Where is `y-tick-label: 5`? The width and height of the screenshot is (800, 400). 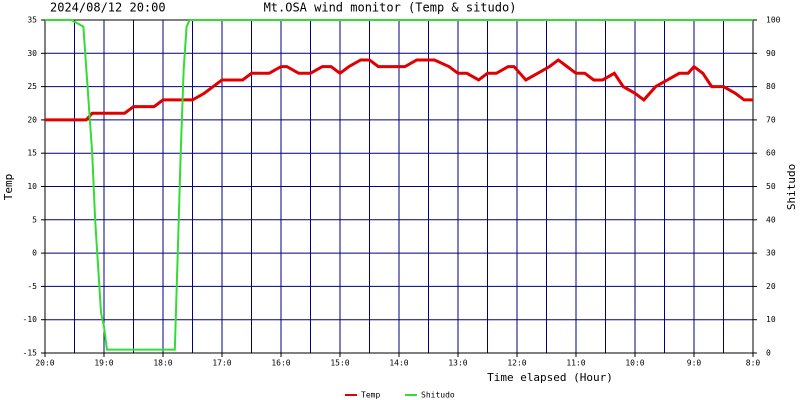 y-tick-label: 5 is located at coordinates (34, 219).